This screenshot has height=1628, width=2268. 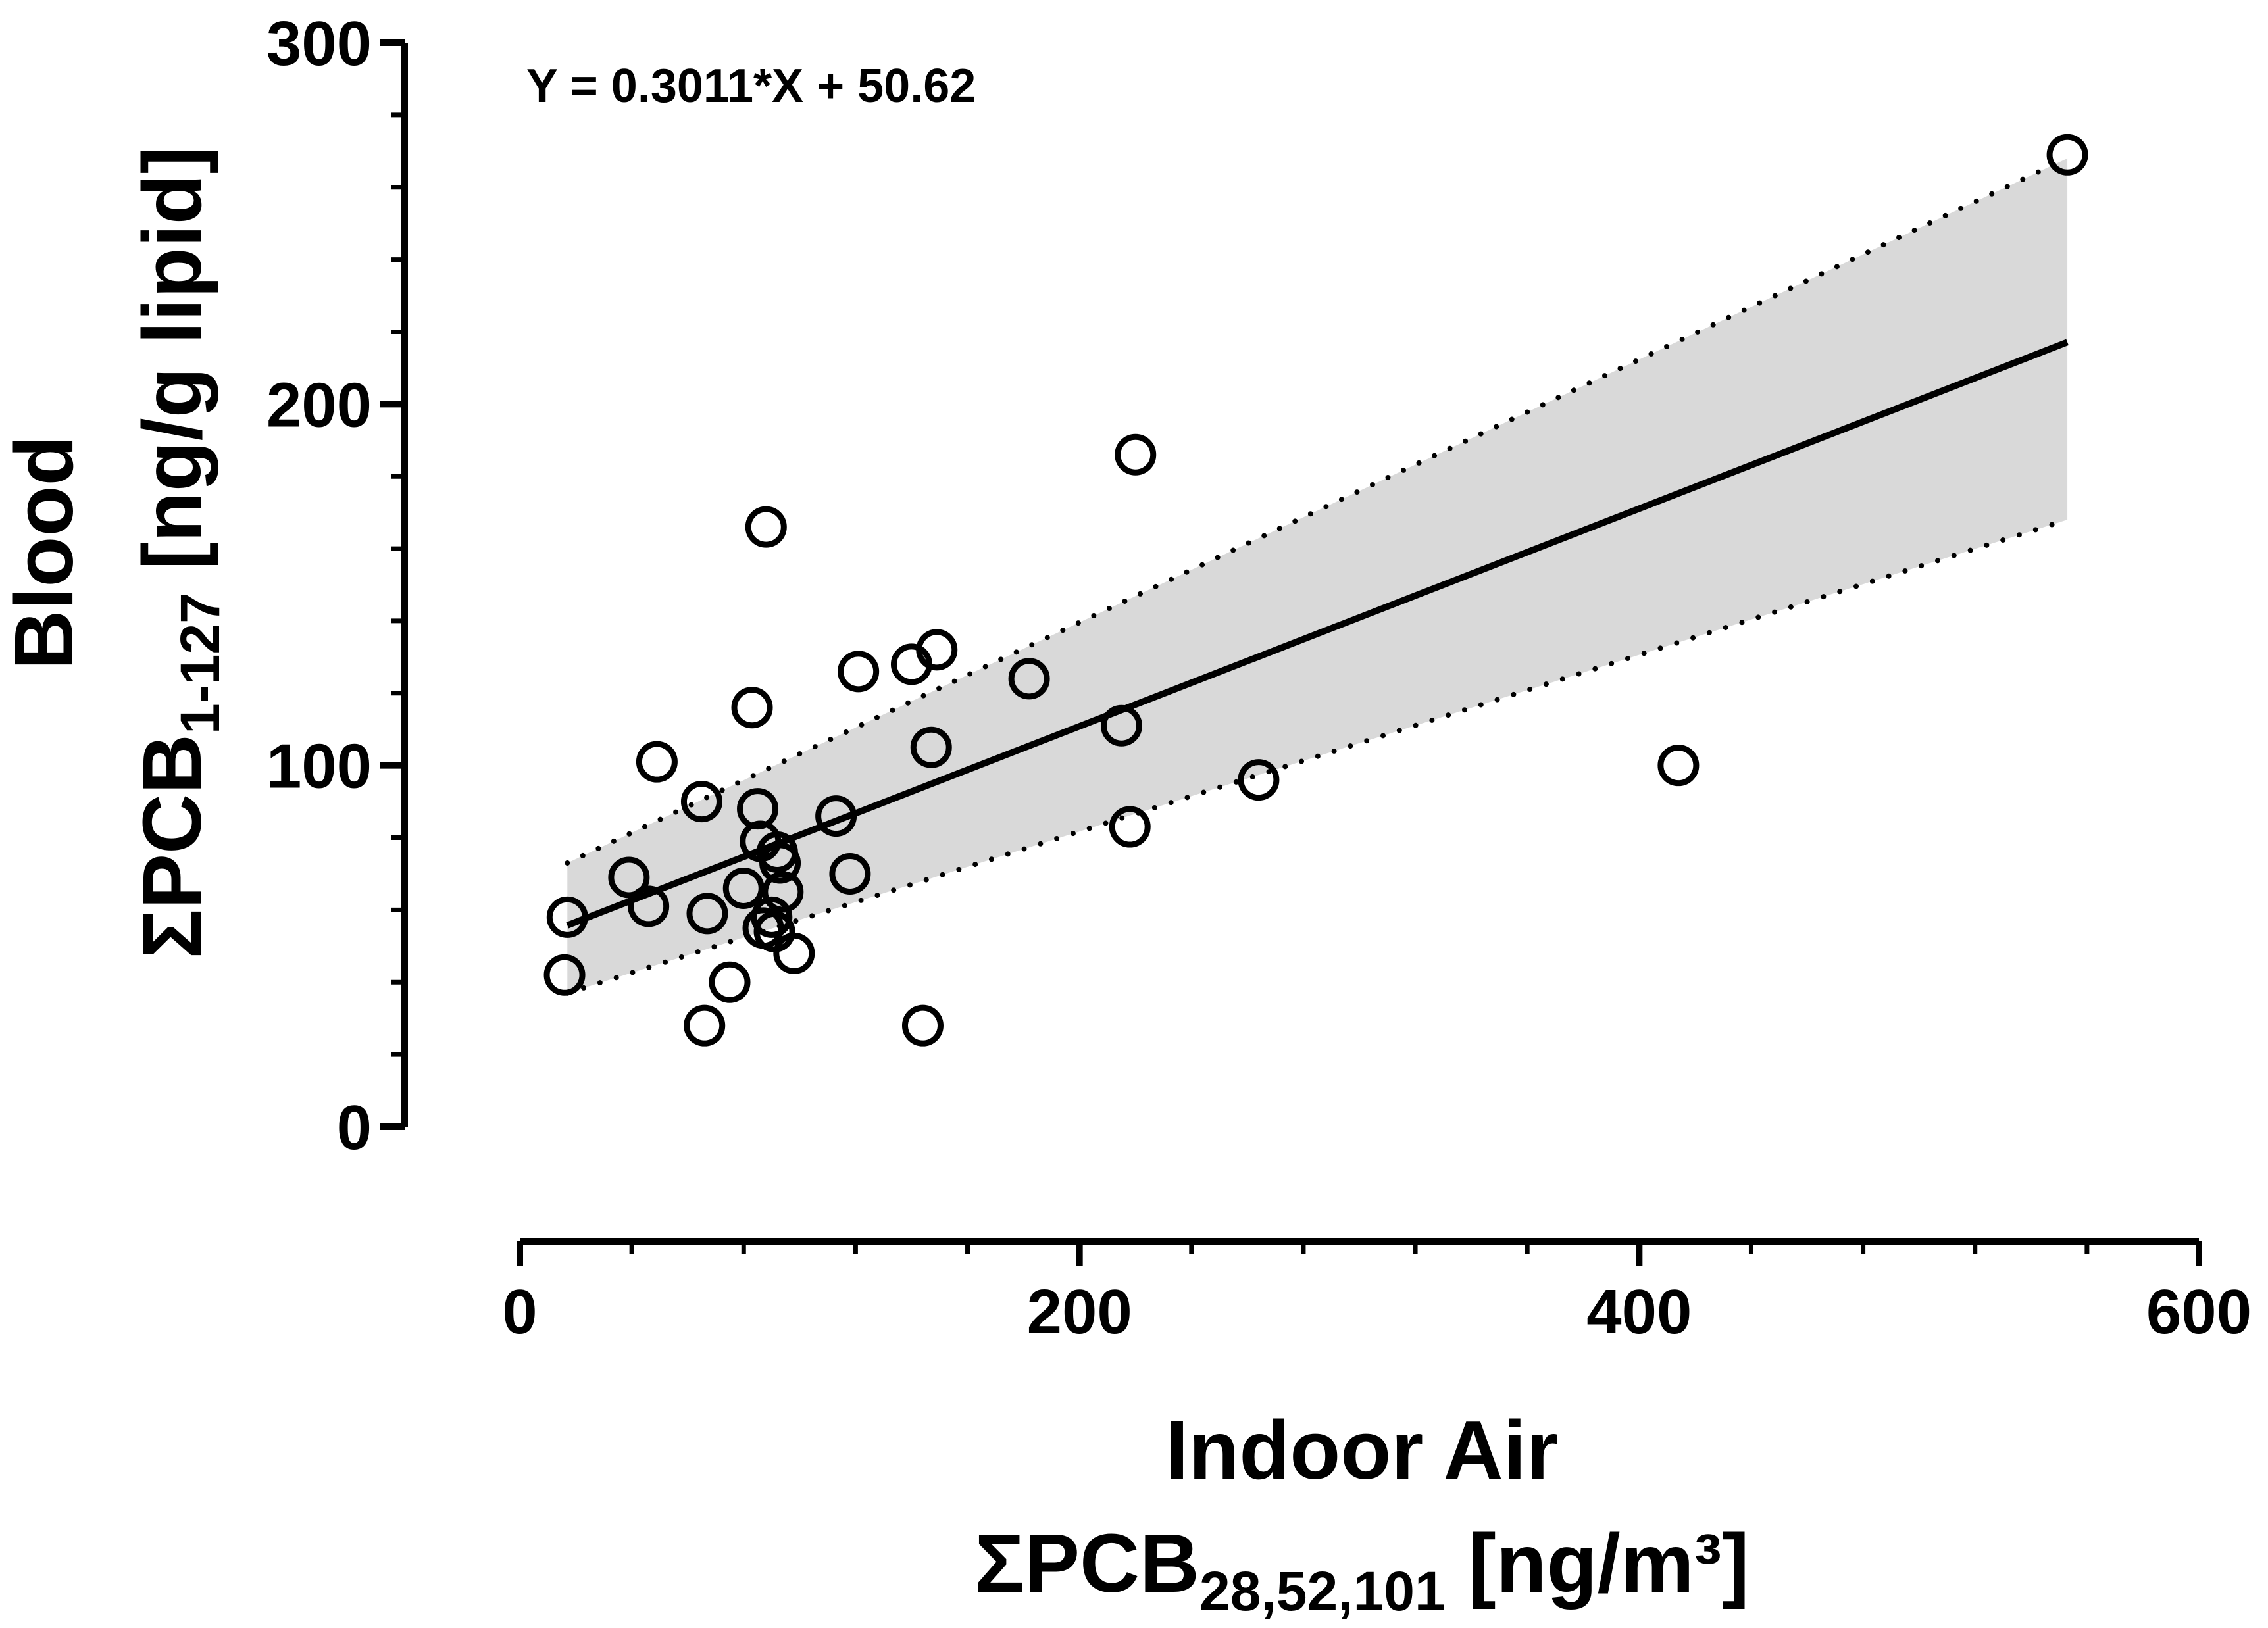 I want to click on x-tick-label: 400, so click(x=1639, y=1312).